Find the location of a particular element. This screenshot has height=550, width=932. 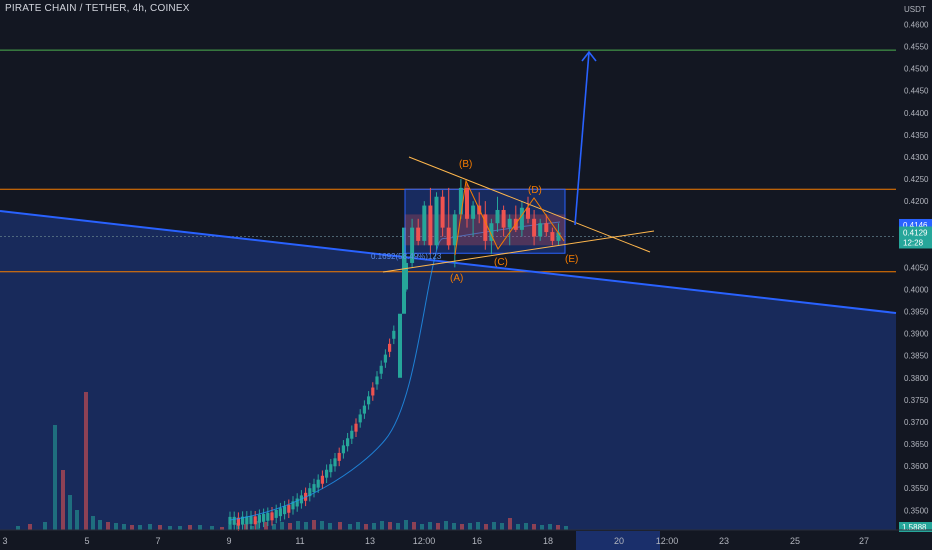

x-tick-label: 7 is located at coordinates (157, 541).